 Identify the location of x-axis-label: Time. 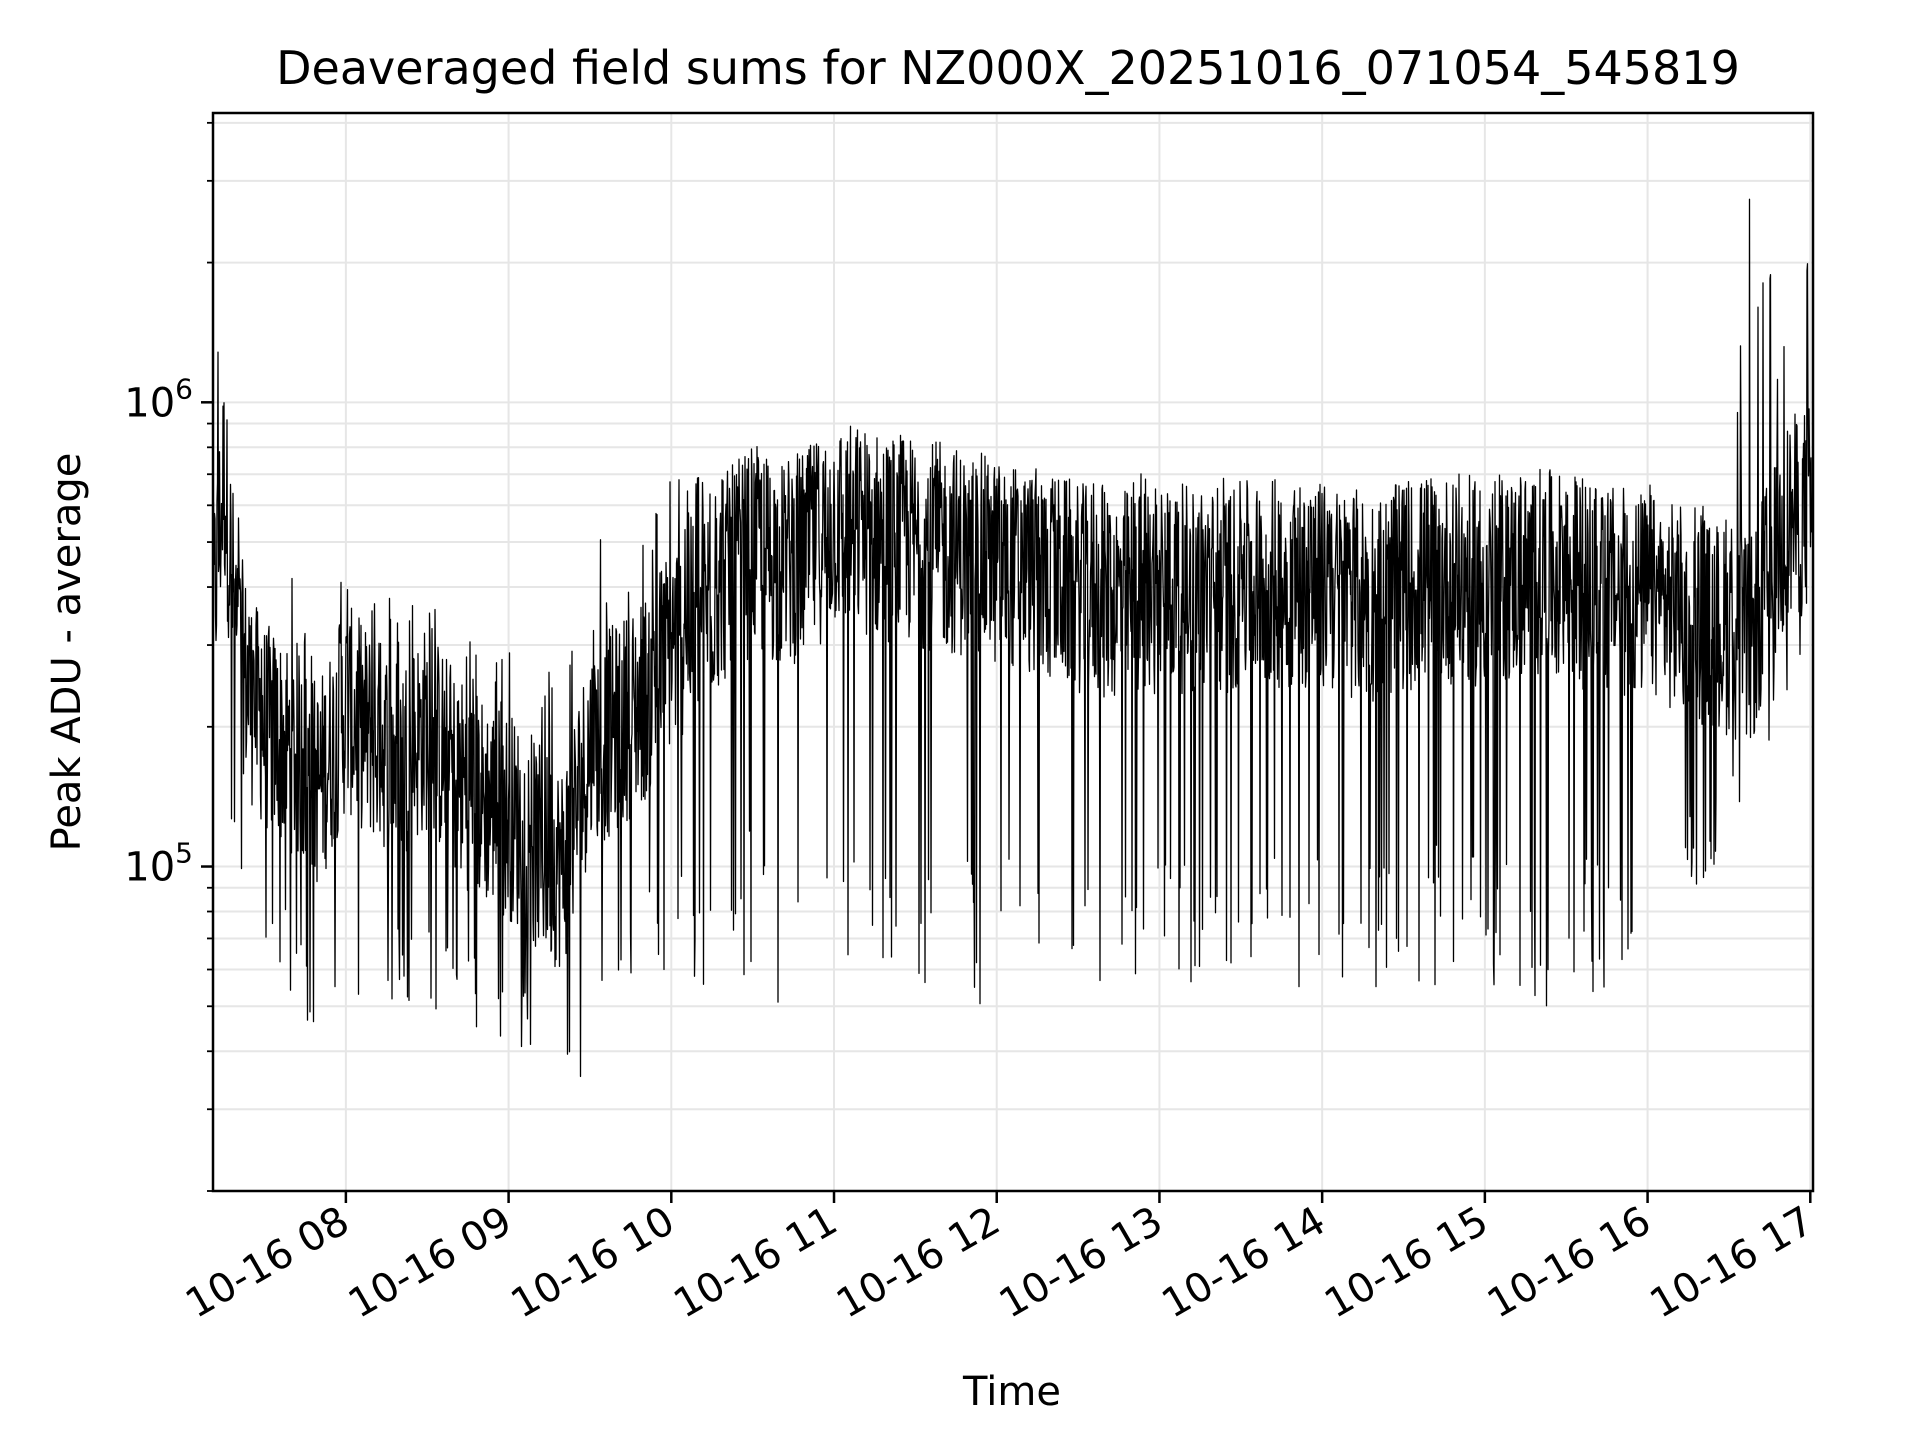
(1011, 1392).